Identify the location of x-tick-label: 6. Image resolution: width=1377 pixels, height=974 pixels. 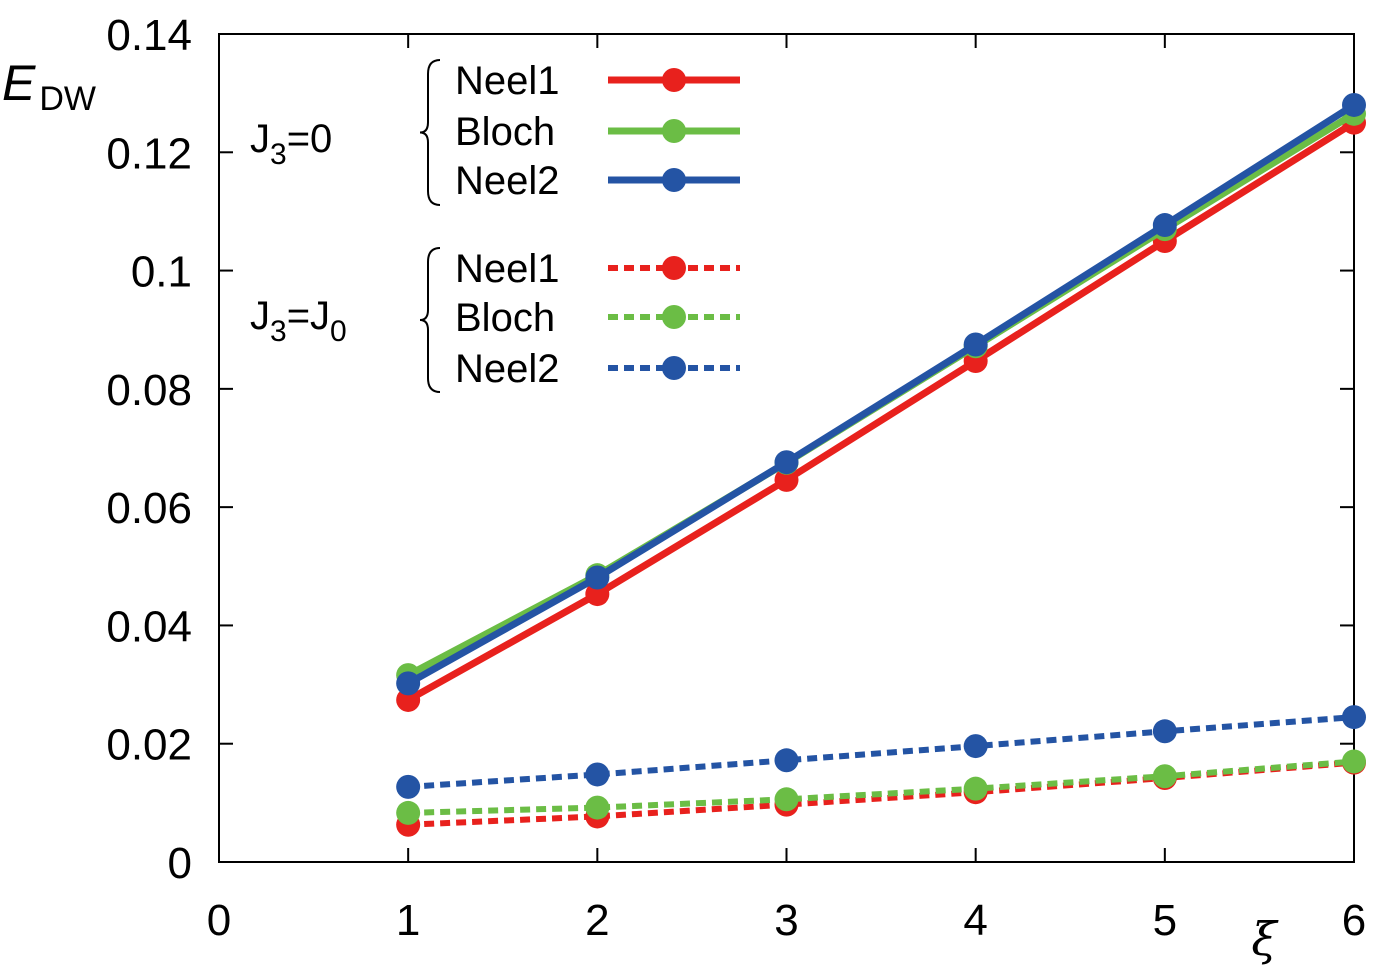
(1354, 920).